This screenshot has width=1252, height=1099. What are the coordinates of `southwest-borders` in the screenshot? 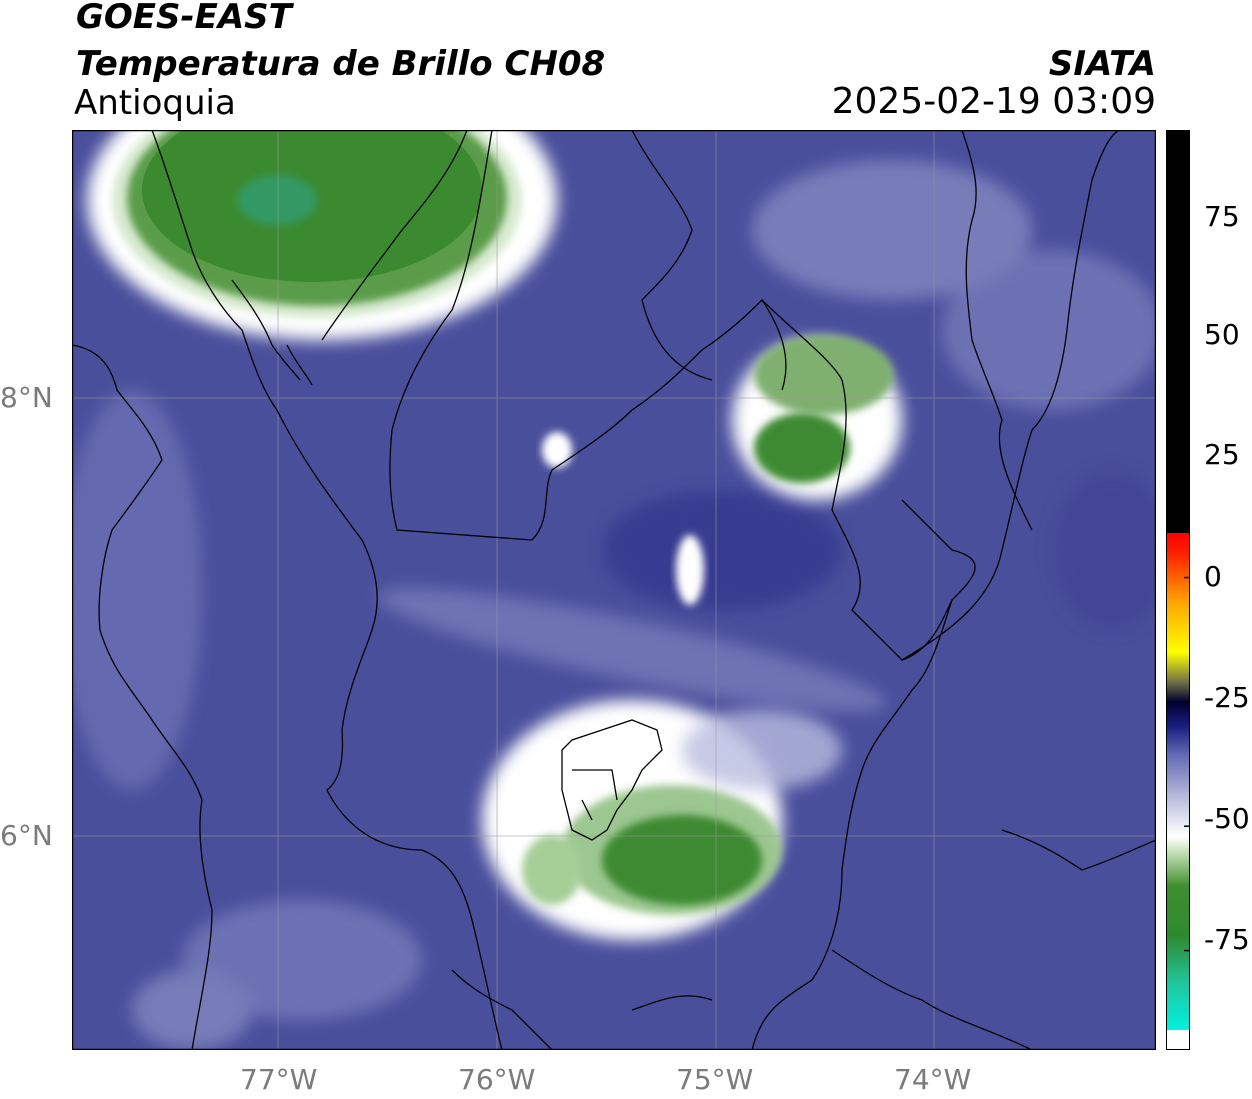 It's located at (582, 1009).